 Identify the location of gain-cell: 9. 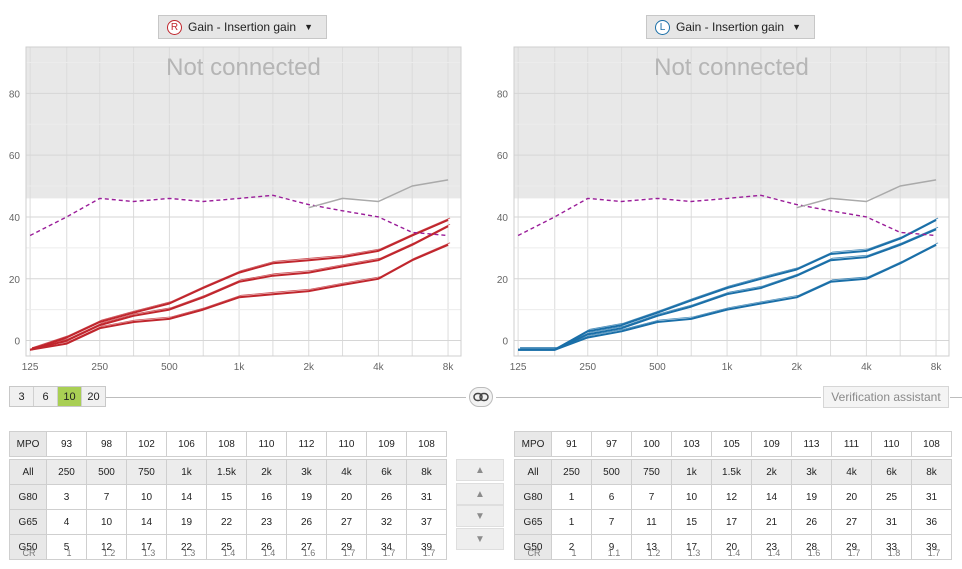
(611, 547).